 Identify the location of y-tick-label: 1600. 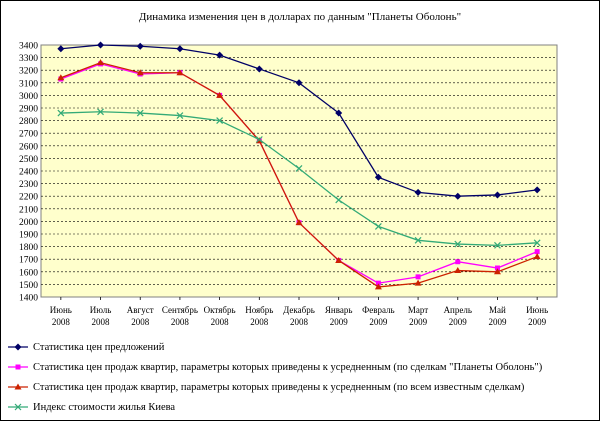
(28, 273).